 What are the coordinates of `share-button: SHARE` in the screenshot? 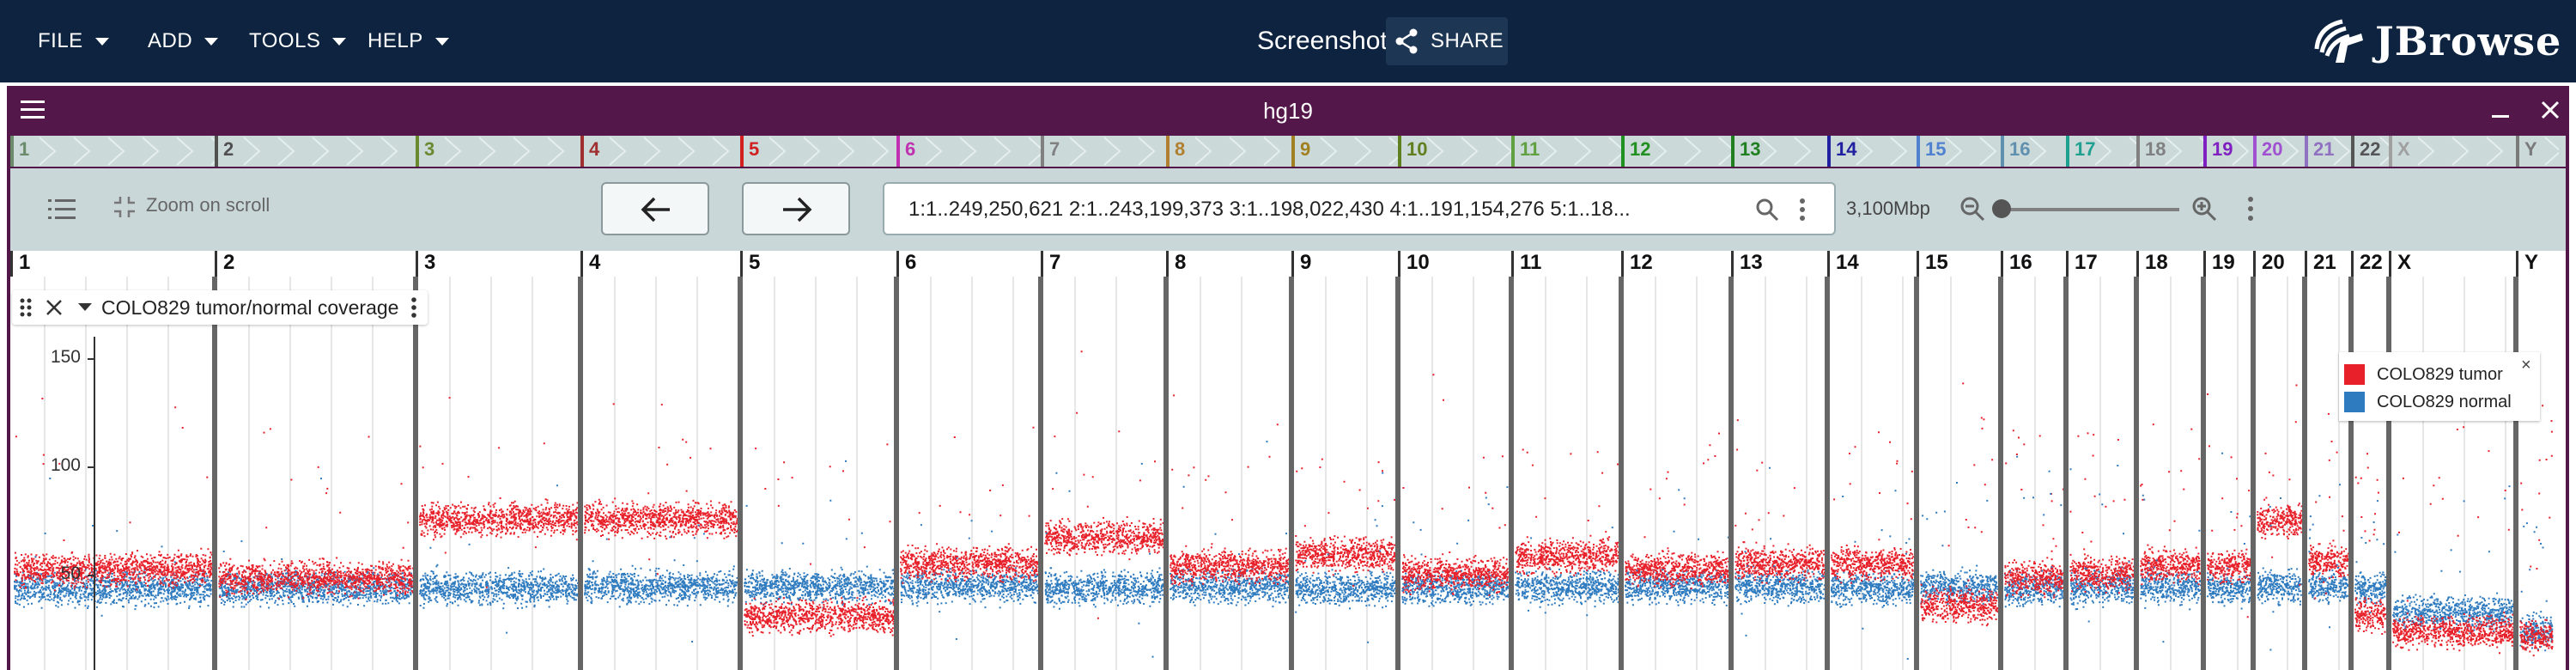 It's located at (1447, 41).